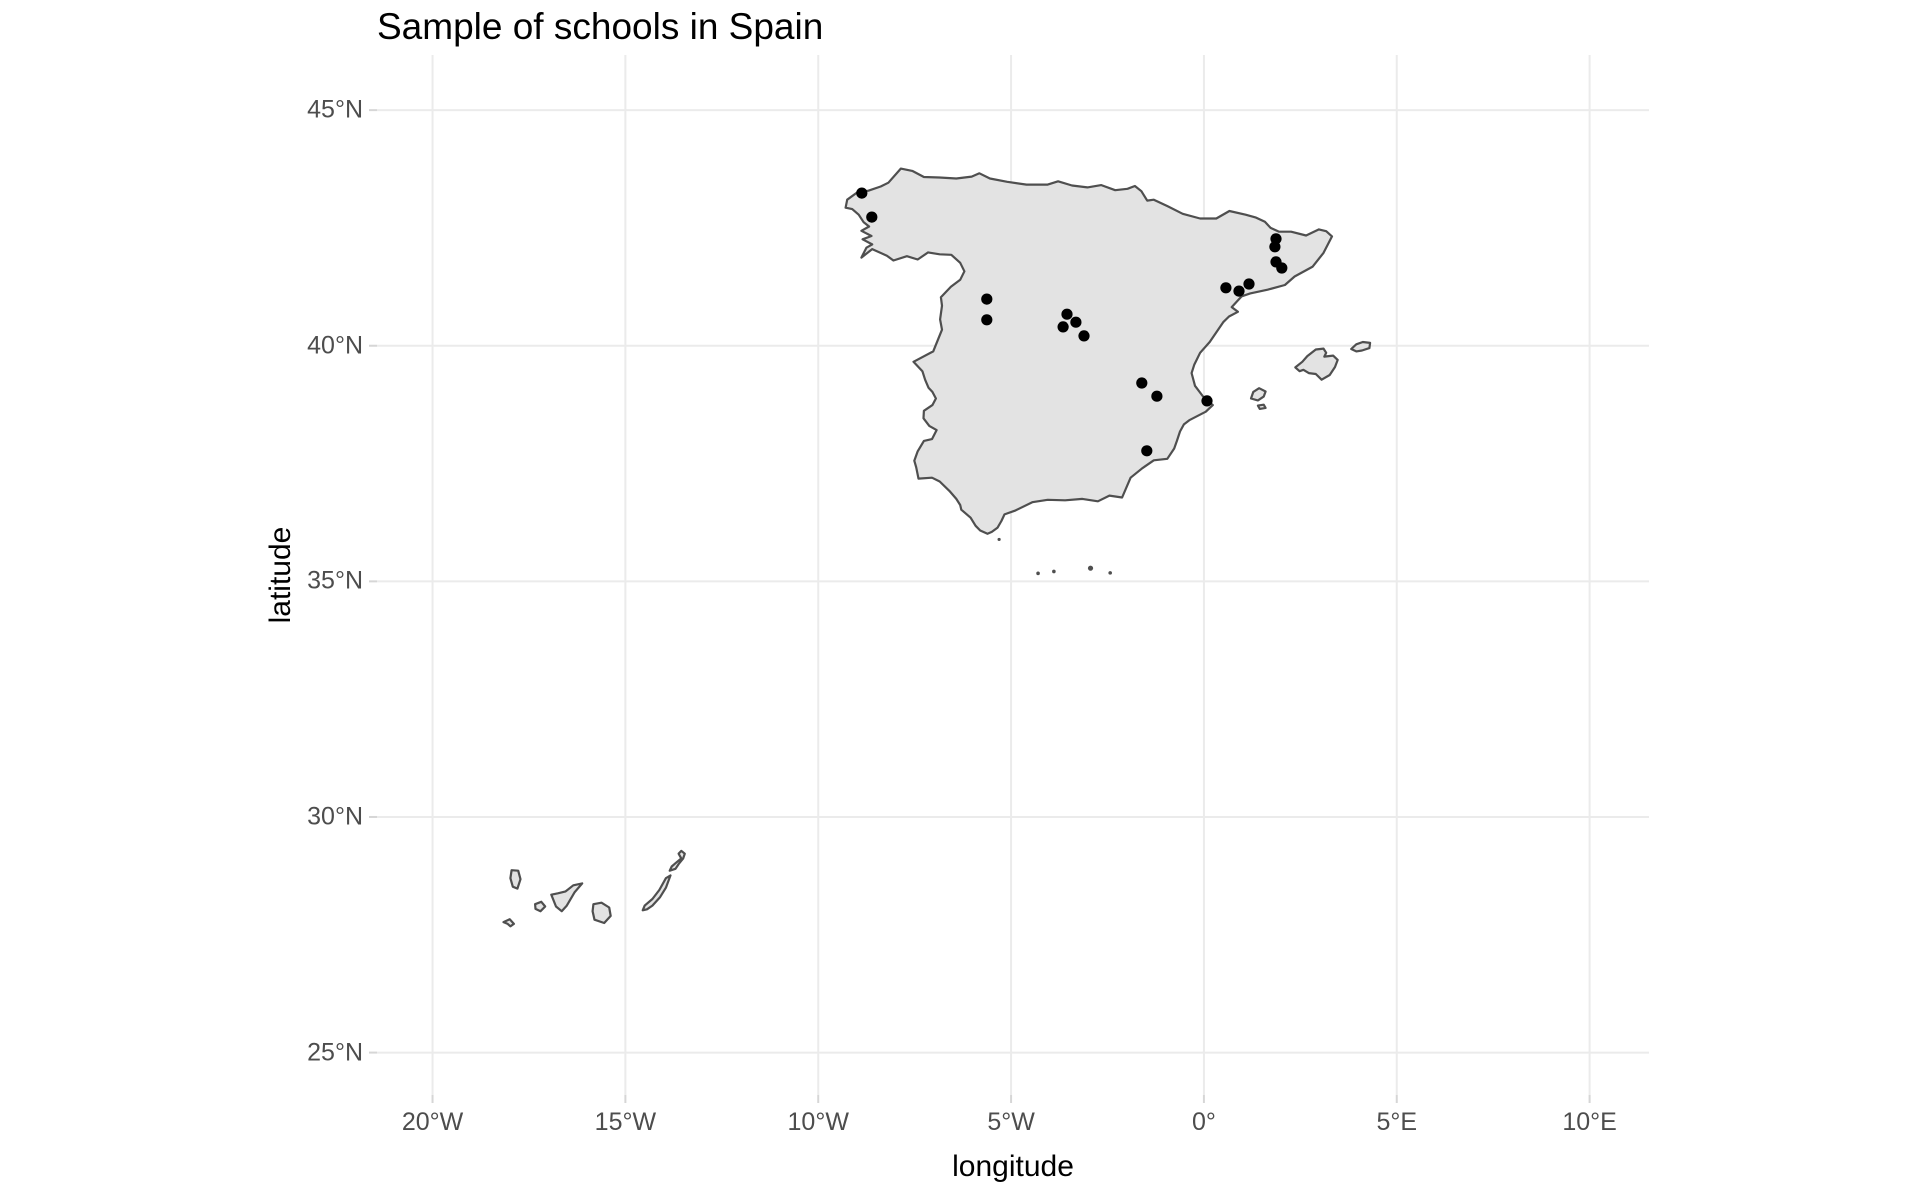  Describe the element at coordinates (656, 893) in the screenshot. I see `land-polygon-fuerteventura` at that location.